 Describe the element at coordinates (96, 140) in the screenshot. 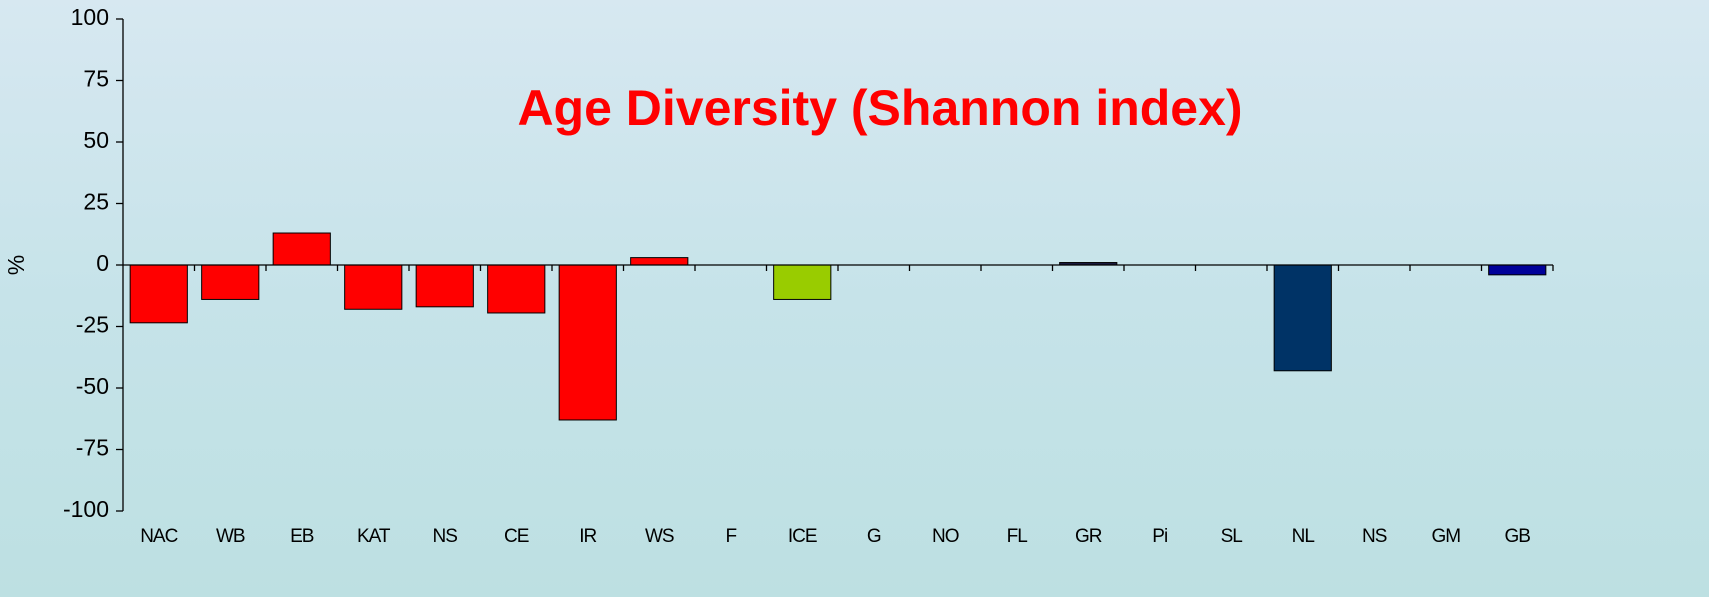

I see `y-tick-label: 50` at that location.